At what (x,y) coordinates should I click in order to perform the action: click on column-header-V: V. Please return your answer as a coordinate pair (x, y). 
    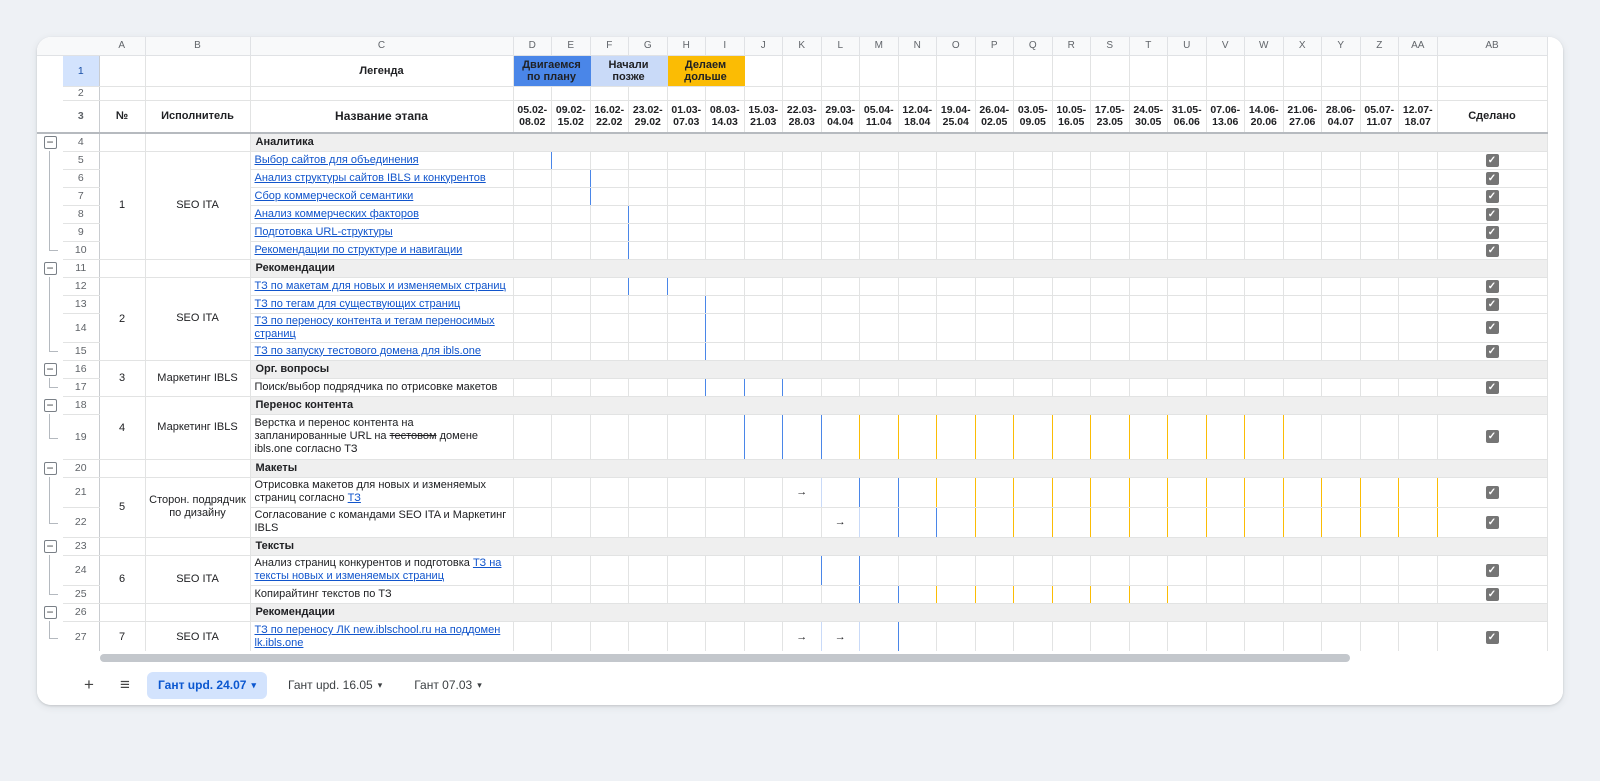
    Looking at the image, I should click on (1225, 46).